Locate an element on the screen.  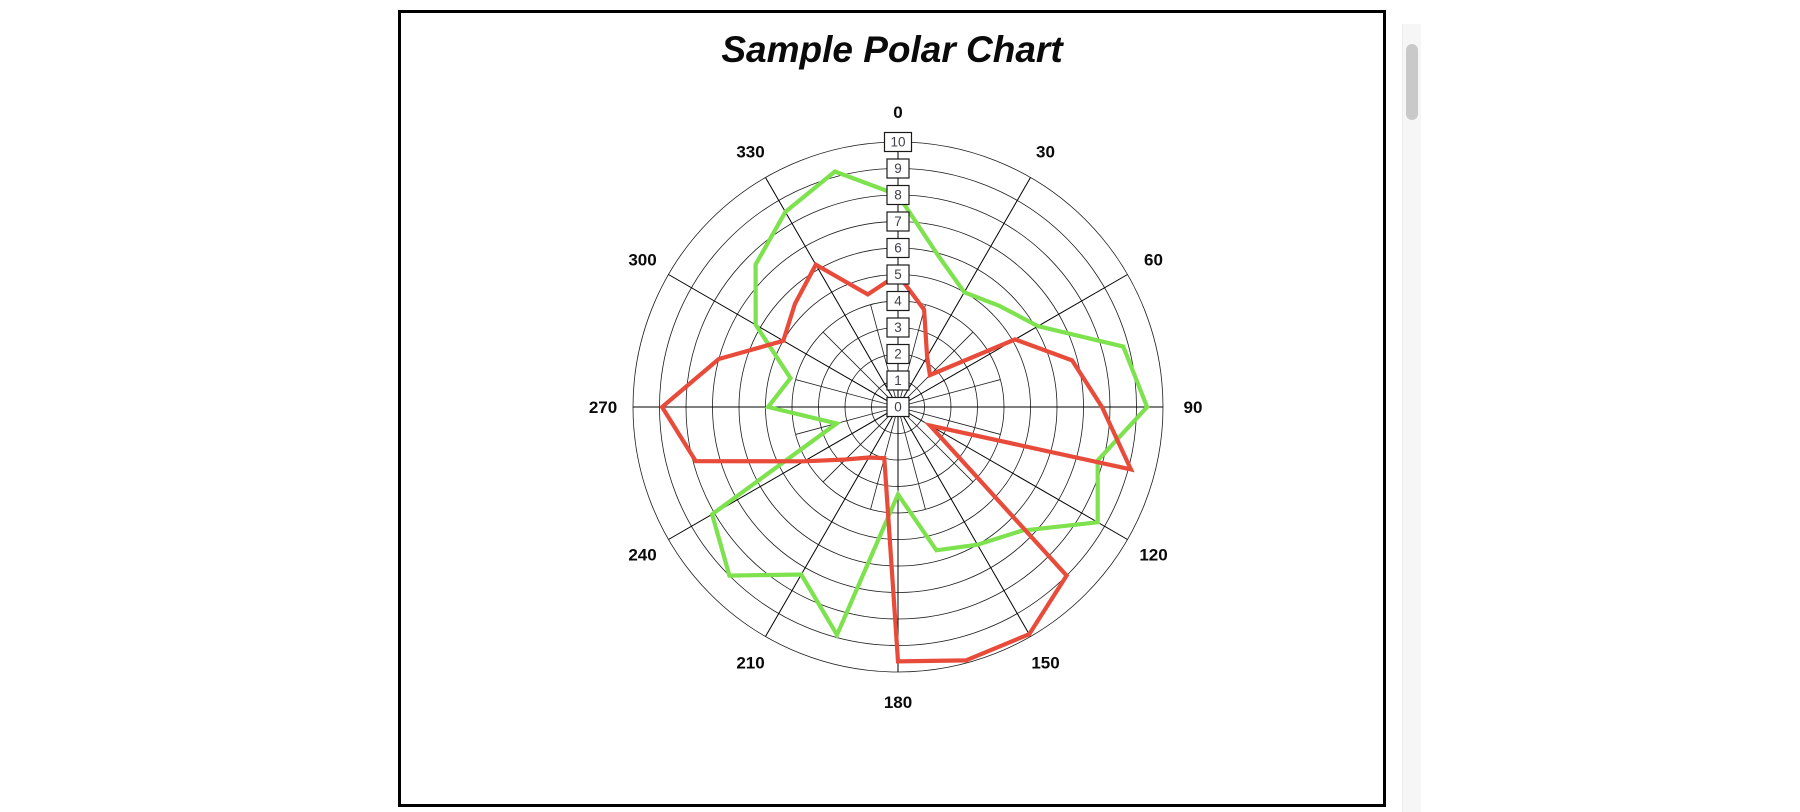
radial-axis-label-7: 7 is located at coordinates (898, 221).